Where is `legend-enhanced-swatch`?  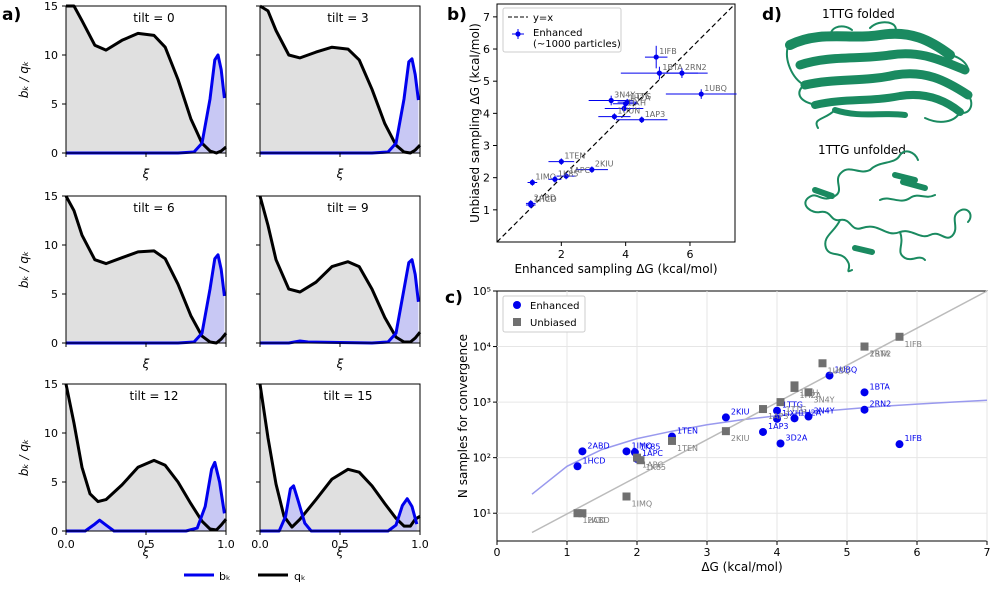 legend-enhanced-swatch is located at coordinates (517, 305).